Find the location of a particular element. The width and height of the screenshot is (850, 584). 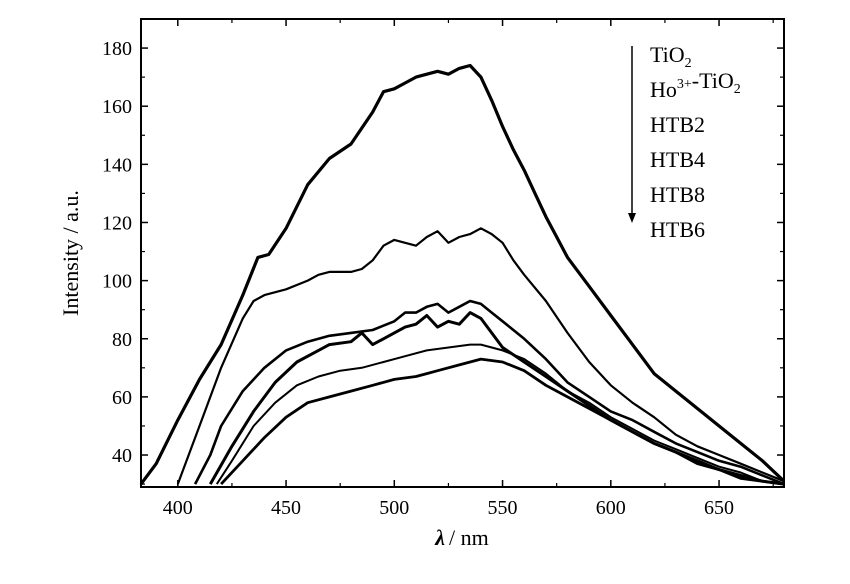

y-tick-label: 120 is located at coordinates (117, 223).